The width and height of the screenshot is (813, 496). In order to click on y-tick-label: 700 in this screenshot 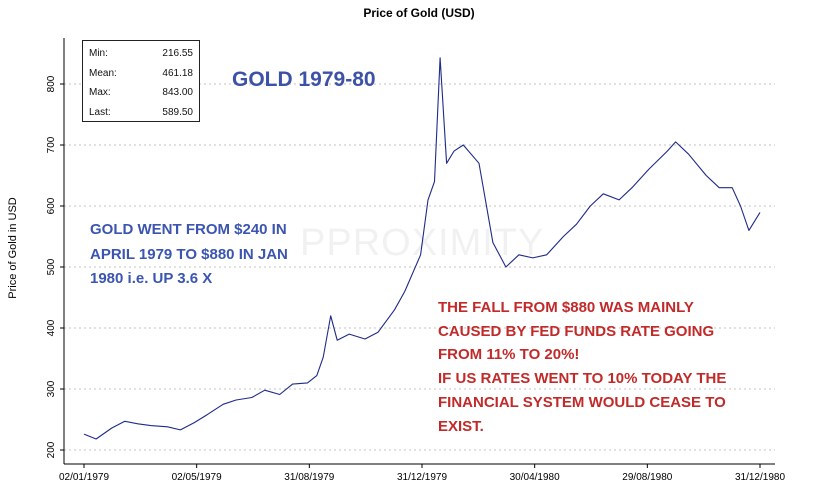, I will do `click(51, 144)`.